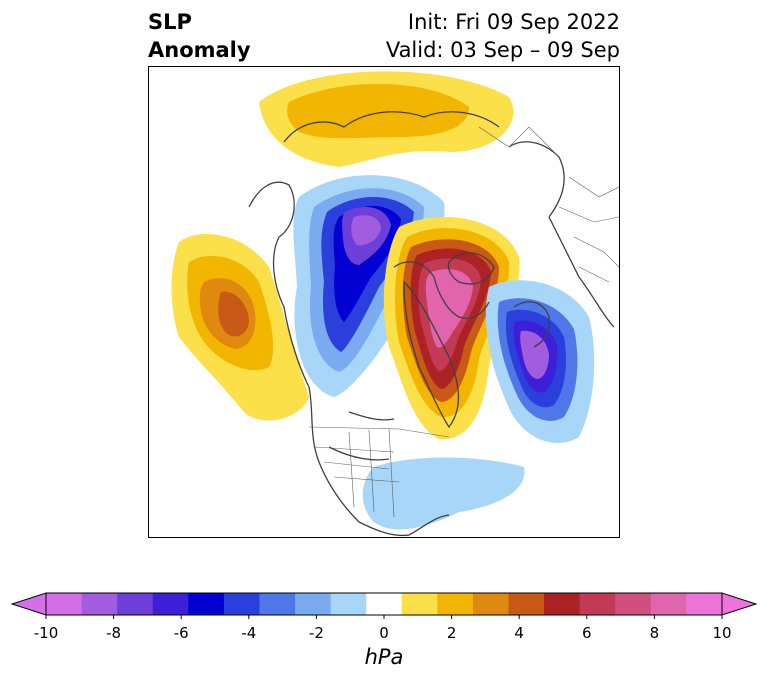 The image size is (768, 684). What do you see at coordinates (540, 361) in the screenshot?
I see `anomaly-low-europe` at bounding box center [540, 361].